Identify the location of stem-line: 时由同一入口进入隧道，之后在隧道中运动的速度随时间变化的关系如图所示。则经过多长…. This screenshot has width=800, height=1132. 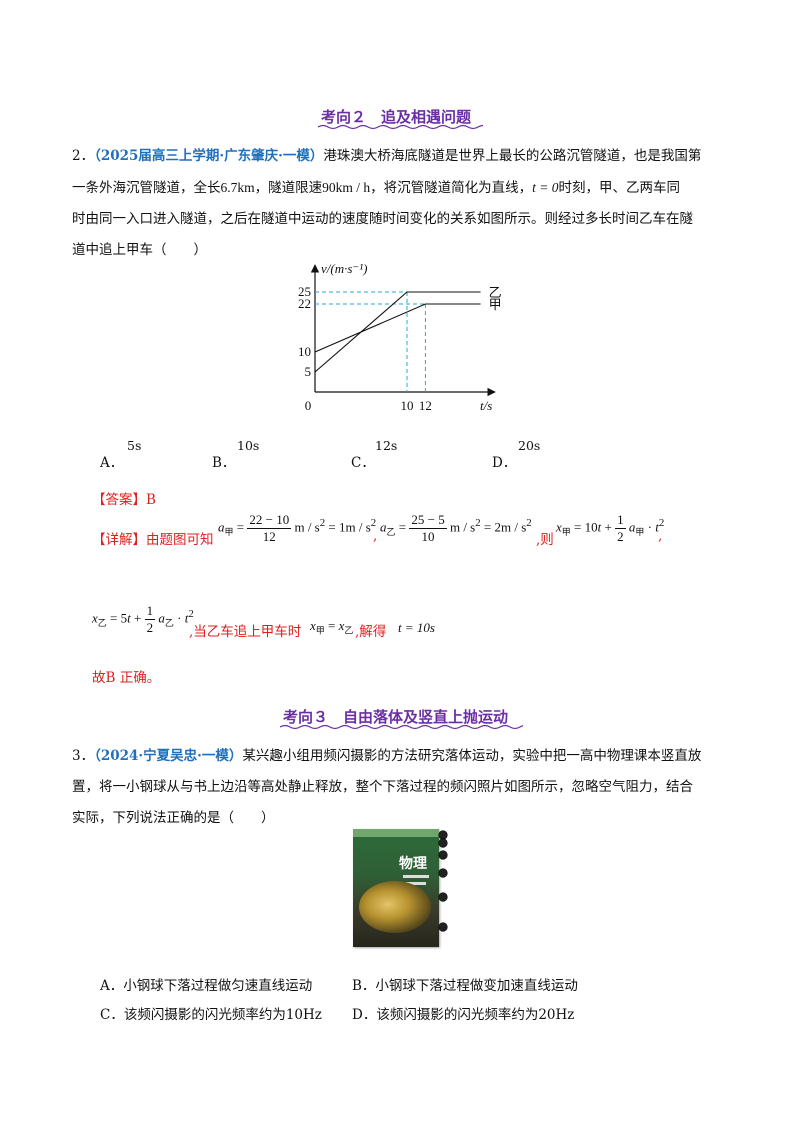
(382, 219).